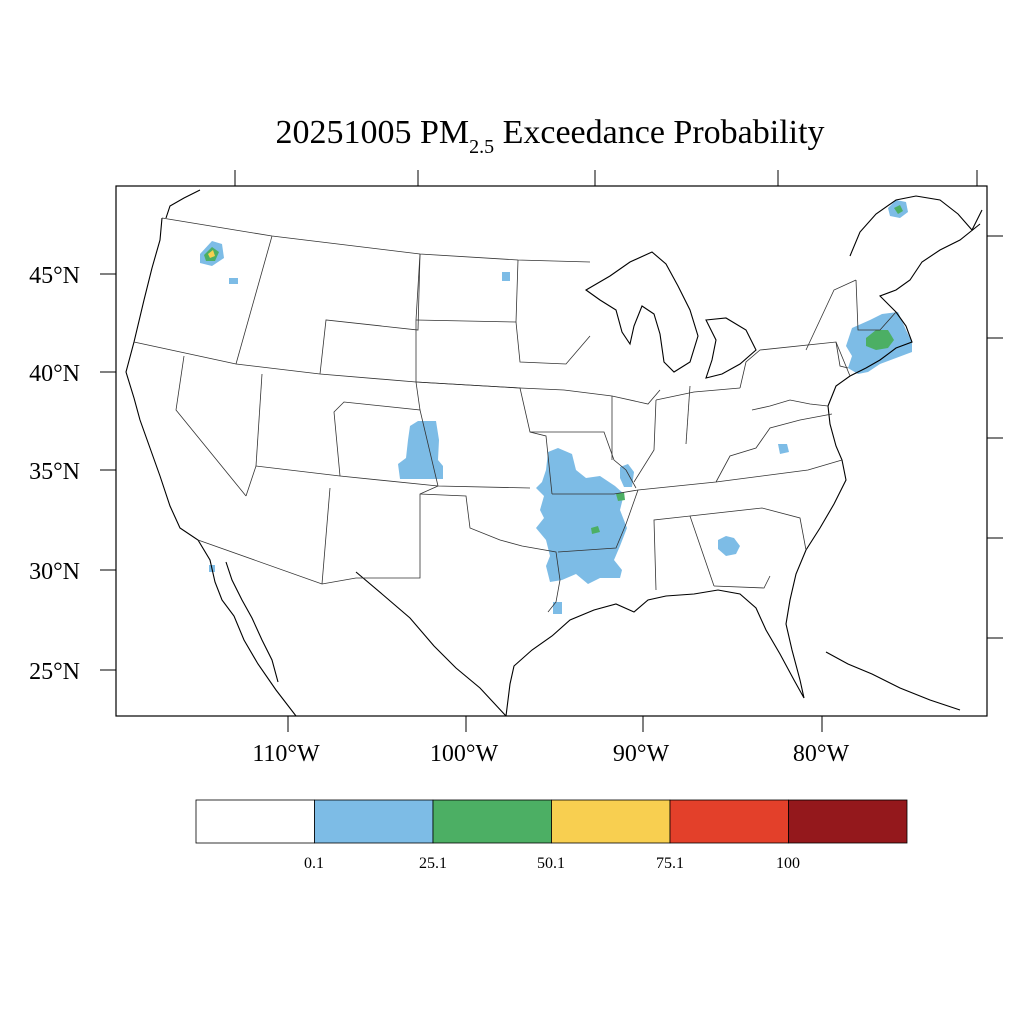 Image resolution: width=1024 pixels, height=1024 pixels. I want to click on lon-label: 100°W, so click(464, 754).